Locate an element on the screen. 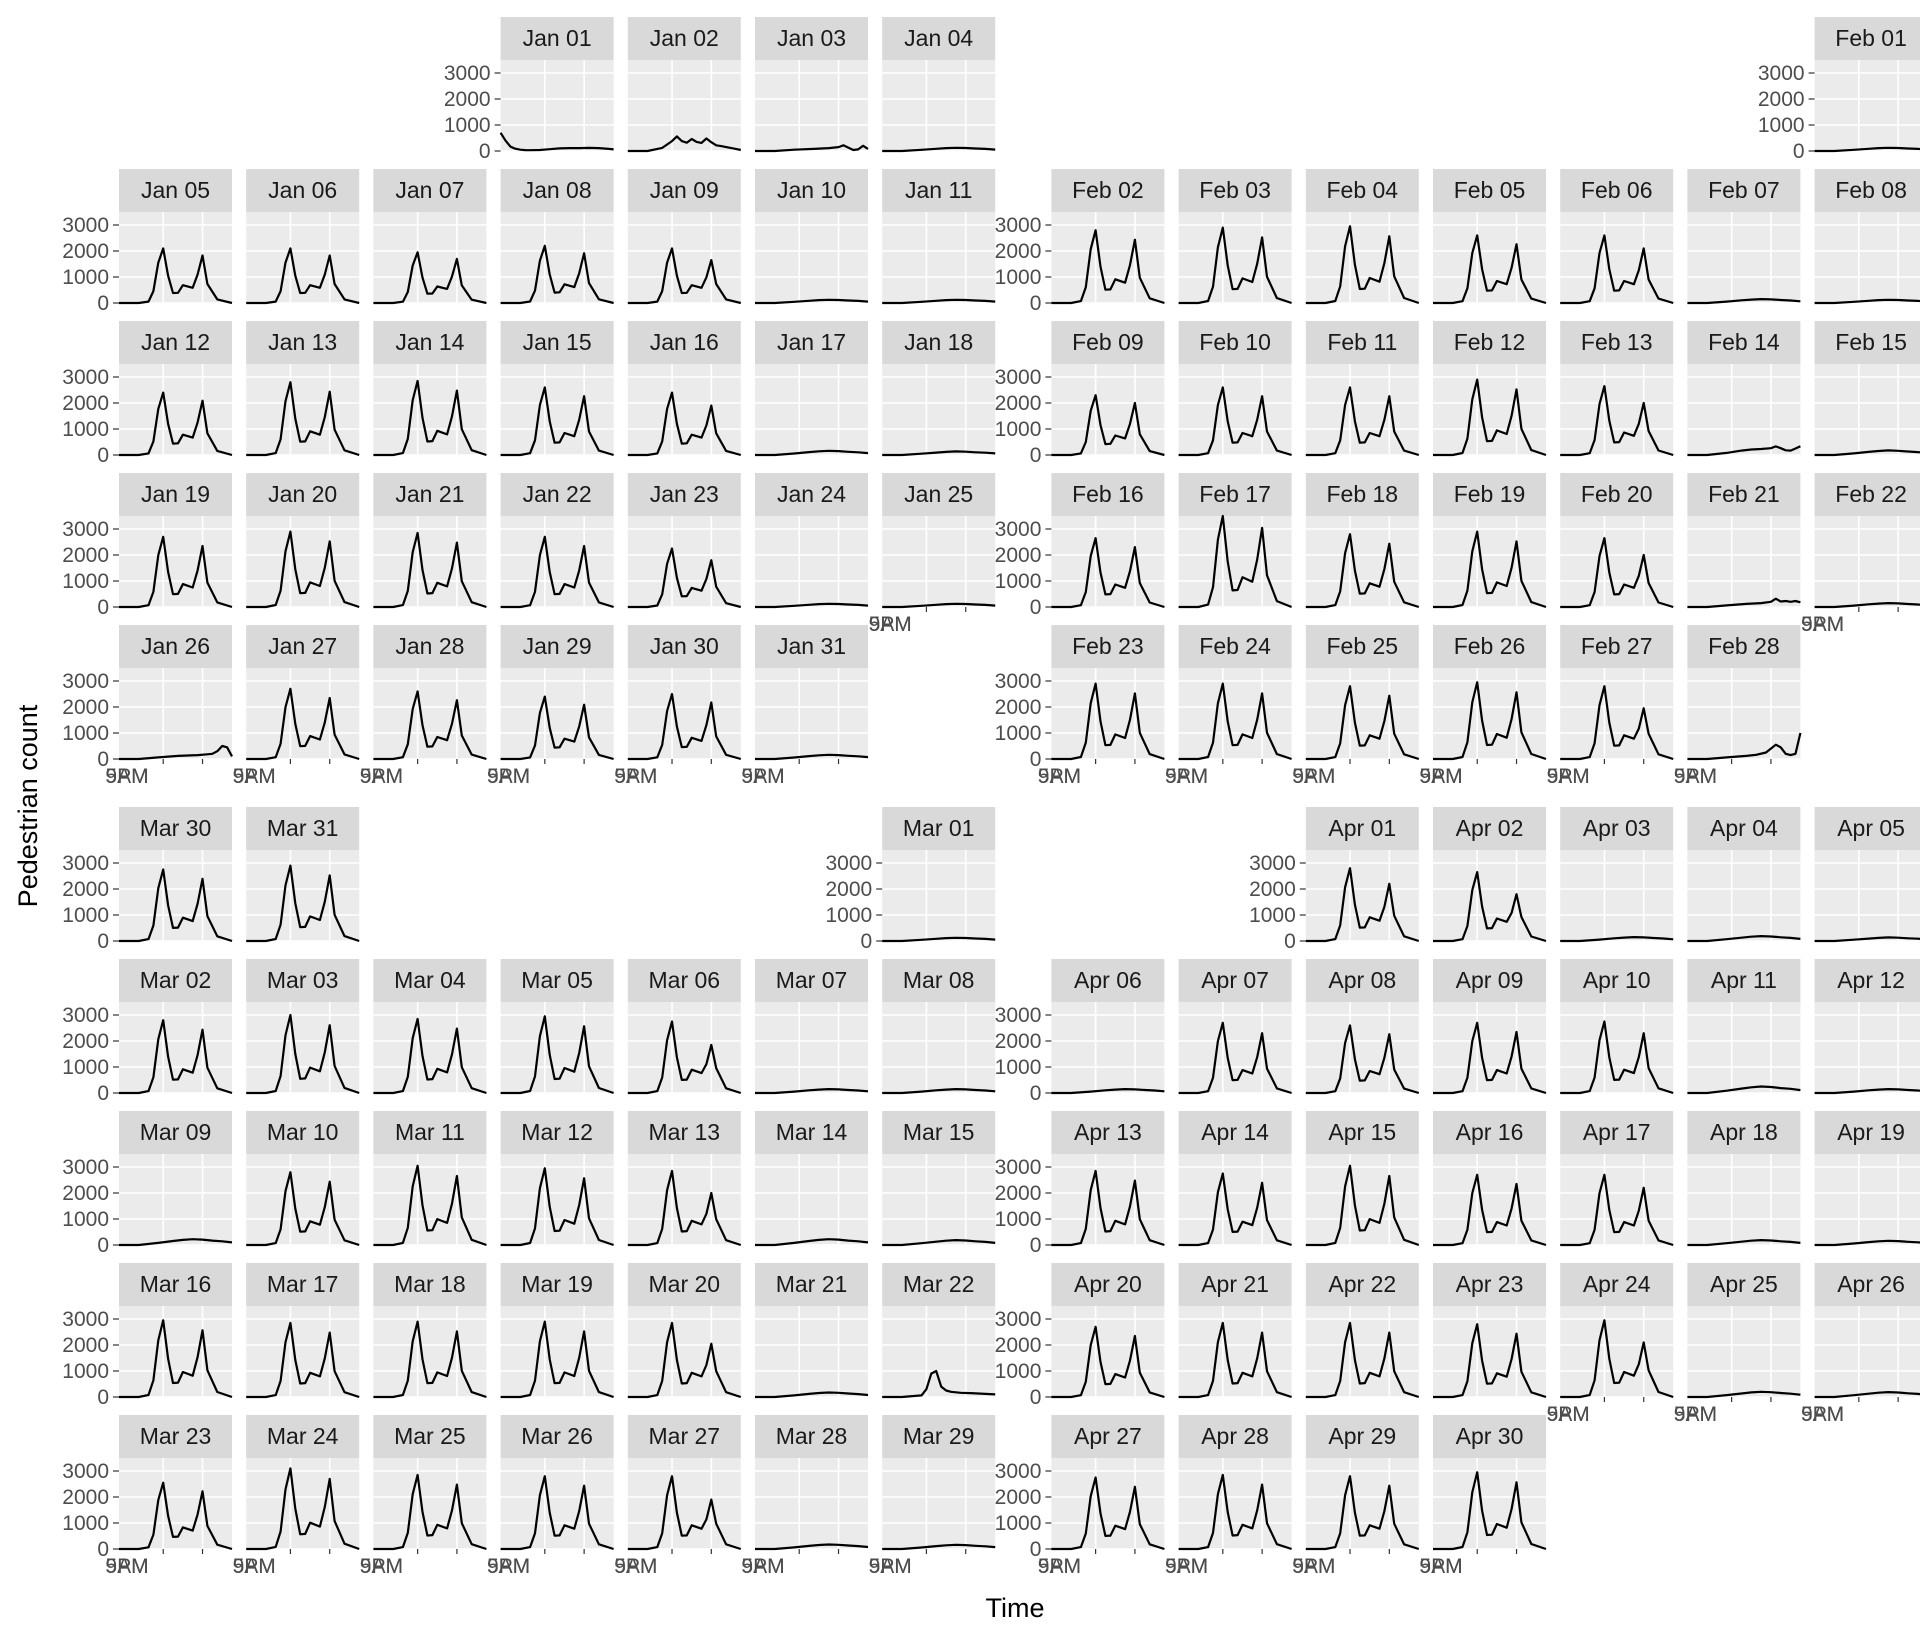 This screenshot has width=1920, height=1637. facet-panel: Feb 04 is located at coordinates (1362, 237).